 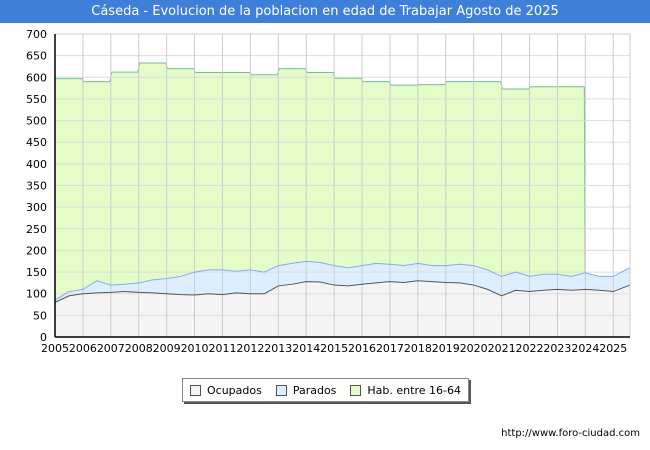 What do you see at coordinates (585, 348) in the screenshot?
I see `x-tick-label: 2024` at bounding box center [585, 348].